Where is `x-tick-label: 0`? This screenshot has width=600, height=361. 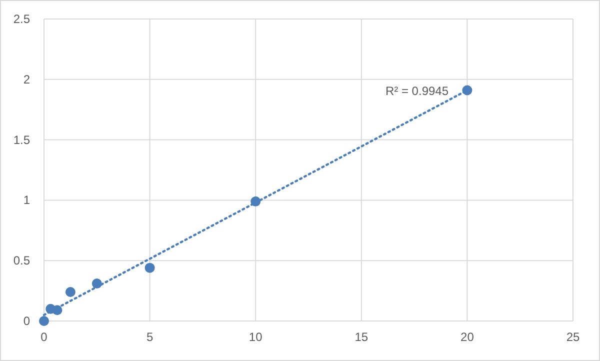 x-tick-label: 0 is located at coordinates (44, 337).